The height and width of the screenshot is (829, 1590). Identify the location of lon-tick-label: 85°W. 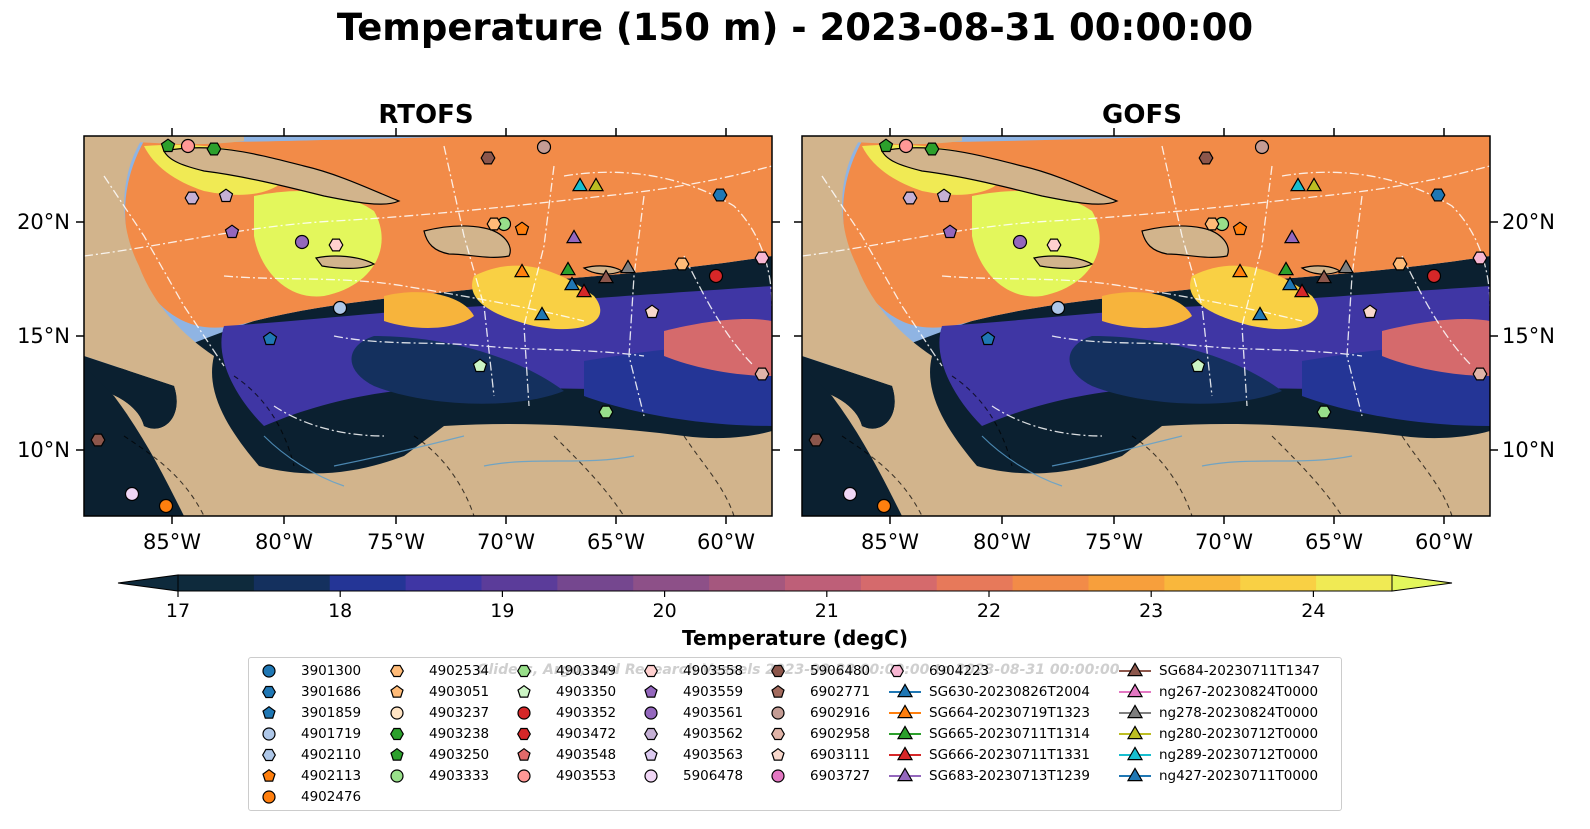
(890, 542).